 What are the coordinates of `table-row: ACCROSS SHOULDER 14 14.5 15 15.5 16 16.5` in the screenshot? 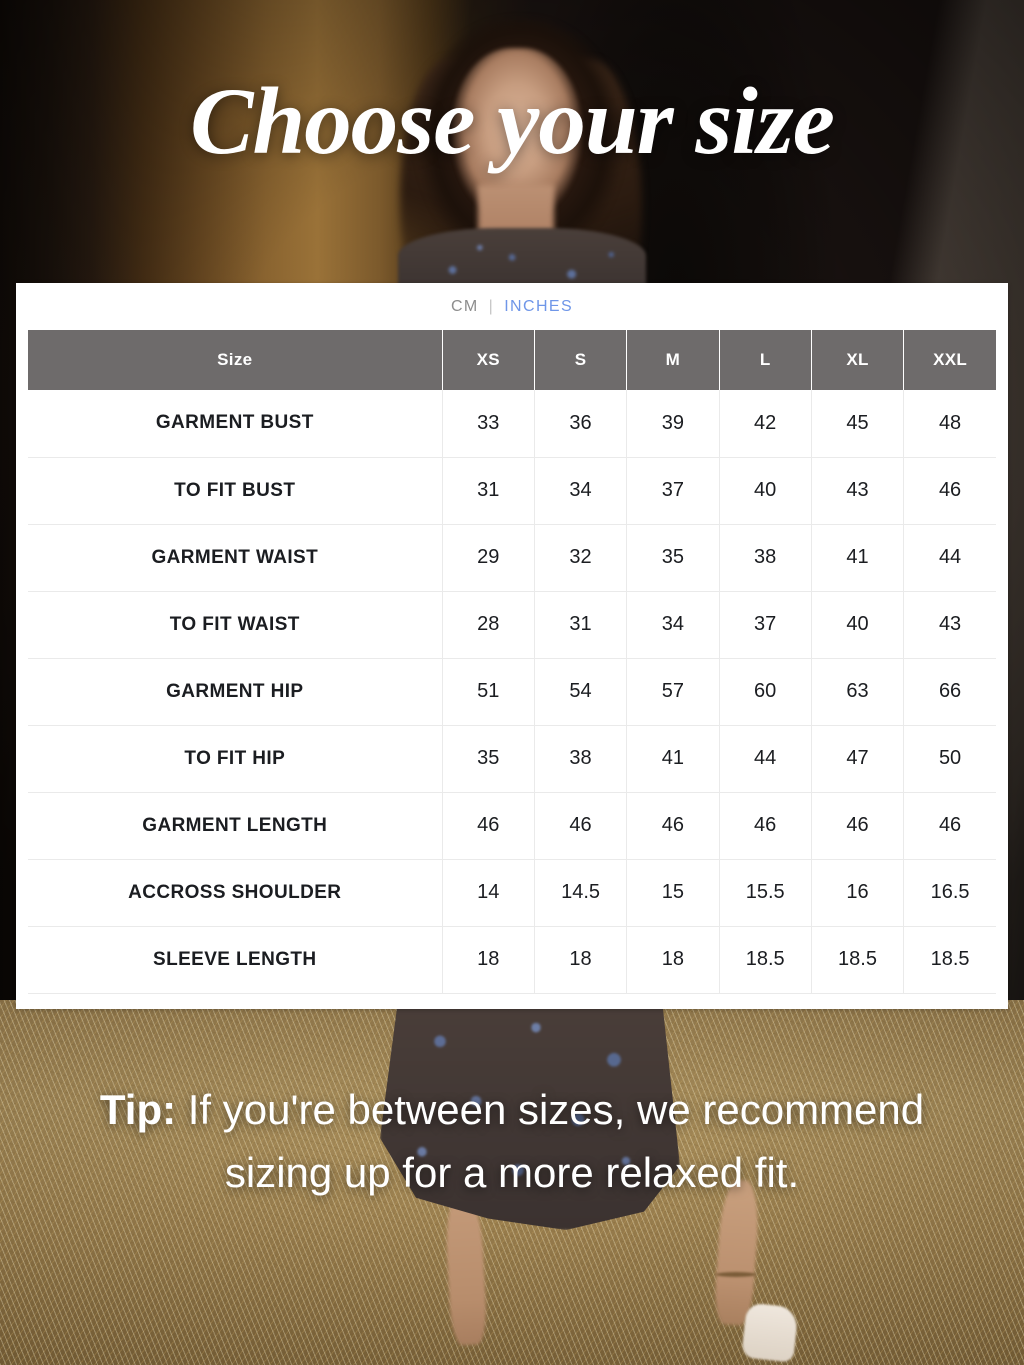 It's located at (512, 893).